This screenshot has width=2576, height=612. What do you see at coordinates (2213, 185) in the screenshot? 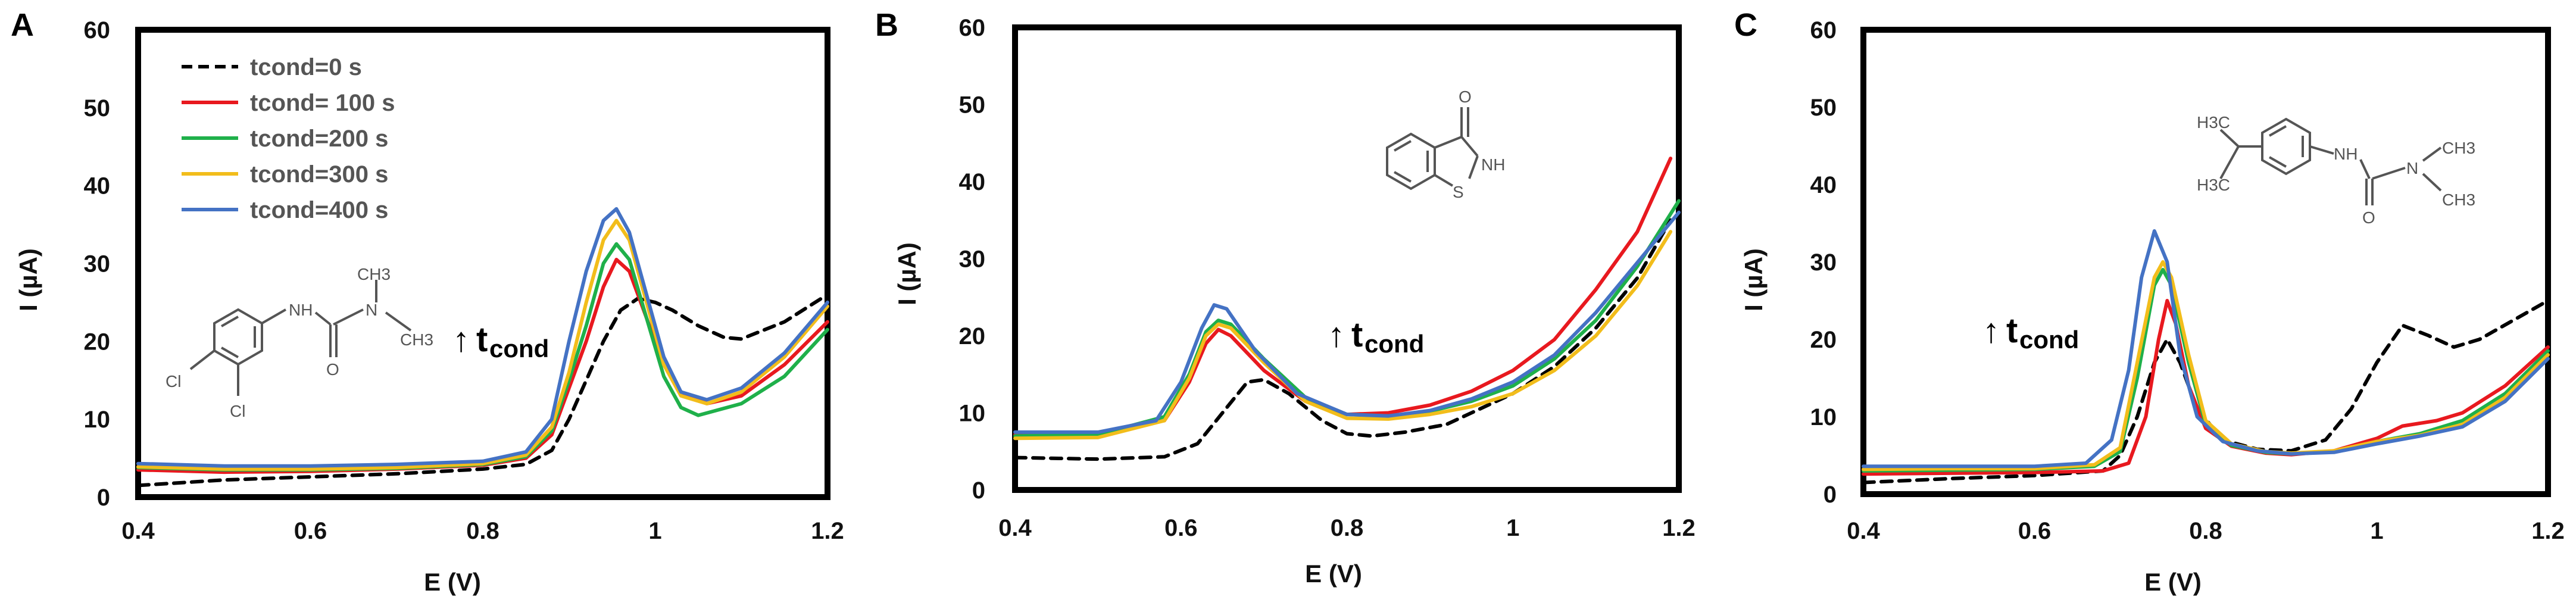
I see `mol-c-label-1: H3C` at bounding box center [2213, 185].